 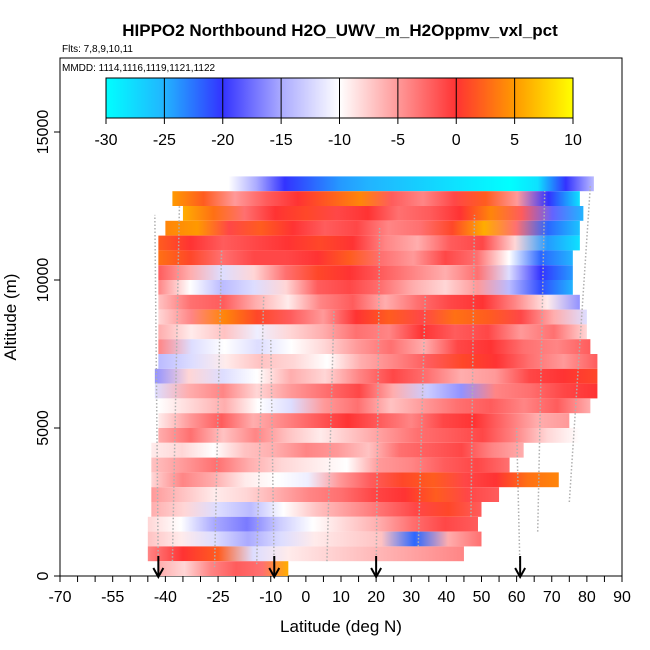 What do you see at coordinates (43, 428) in the screenshot?
I see `y-tick-label: 5000` at bounding box center [43, 428].